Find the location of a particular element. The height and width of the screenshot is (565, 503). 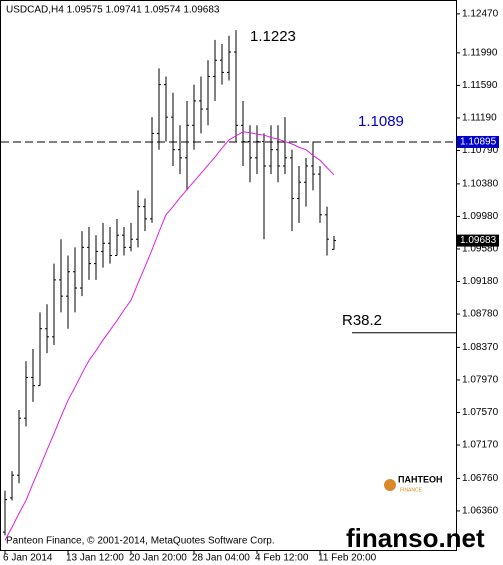

x-tick-label: 11 Feb 20:00 is located at coordinates (347, 558).